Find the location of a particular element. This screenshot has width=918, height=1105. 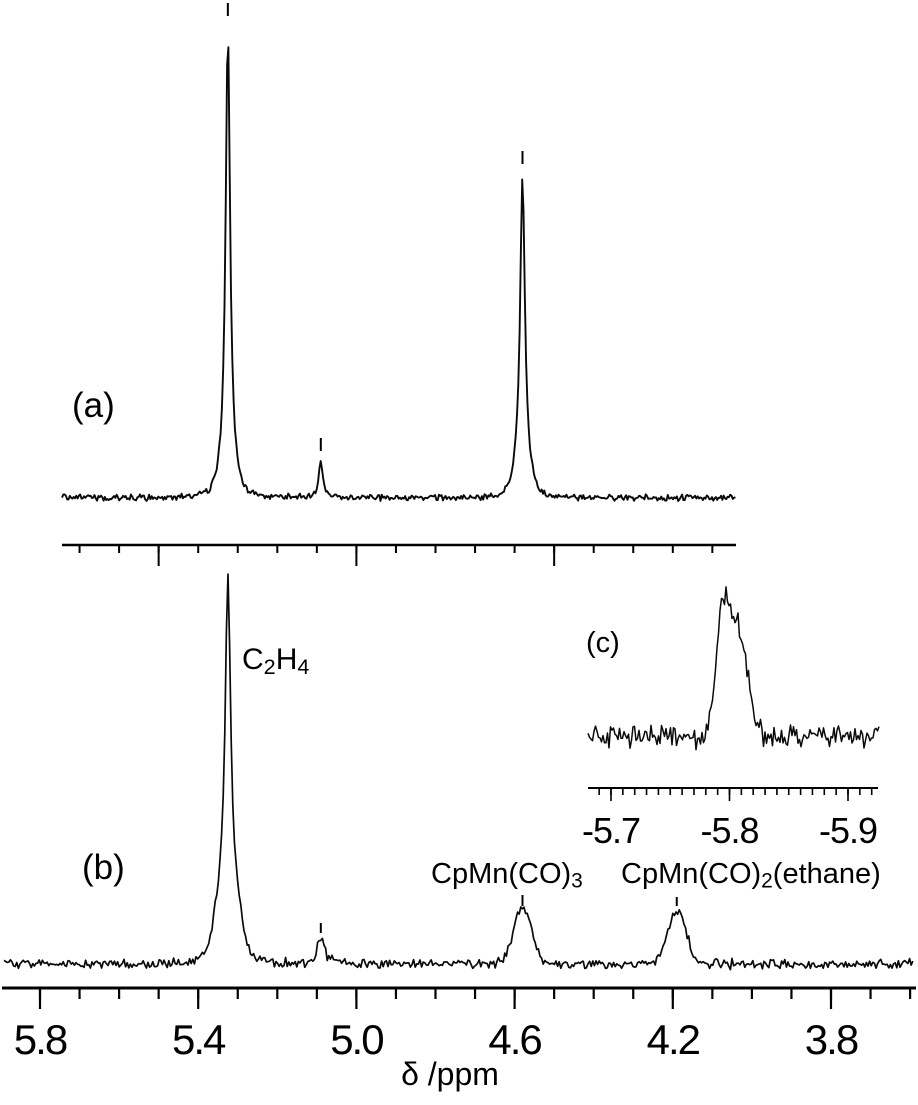

x-axis-title: δ /ppm is located at coordinates (450, 1074).